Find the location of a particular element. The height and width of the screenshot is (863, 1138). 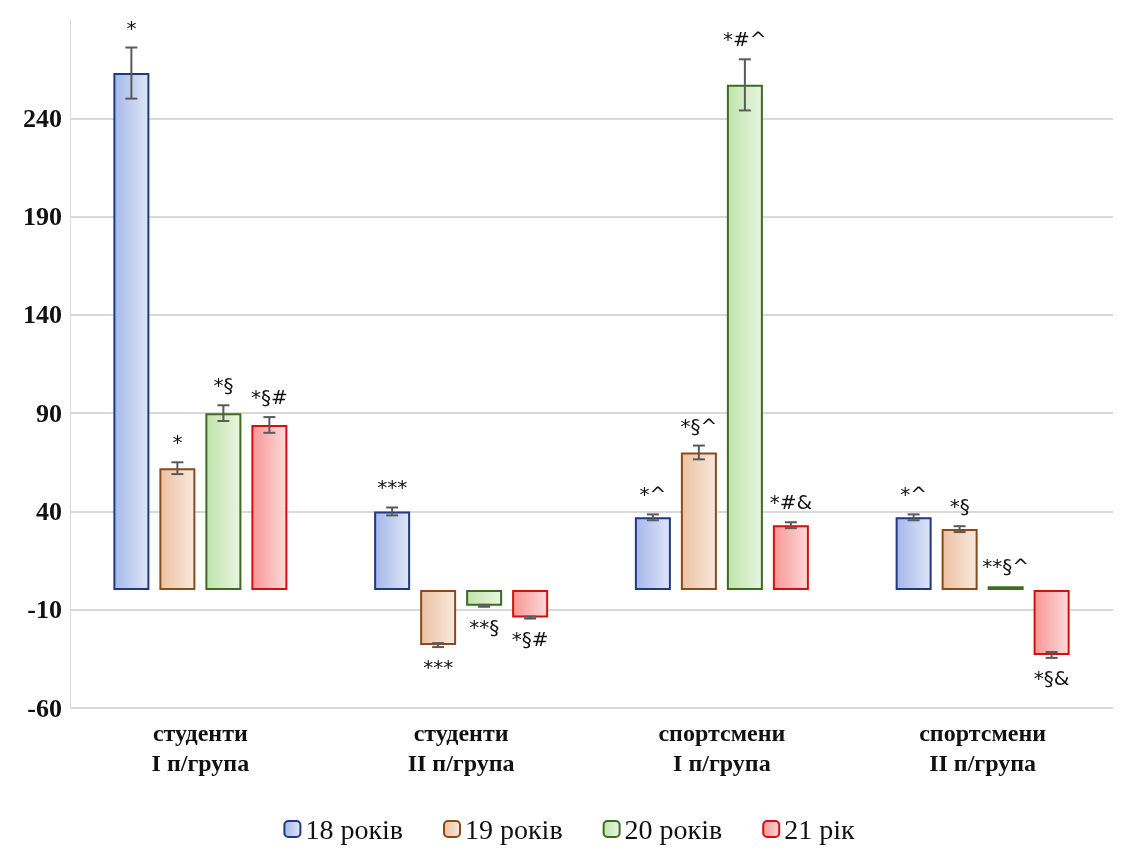

y-tick-label: -10 is located at coordinates (44, 610).